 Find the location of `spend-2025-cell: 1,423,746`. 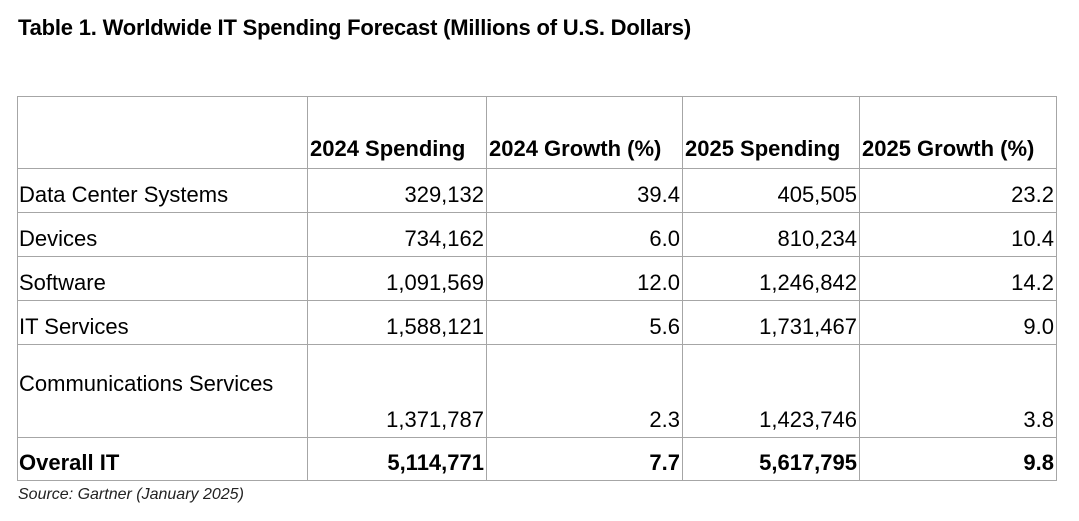

spend-2025-cell: 1,423,746 is located at coordinates (771, 391).